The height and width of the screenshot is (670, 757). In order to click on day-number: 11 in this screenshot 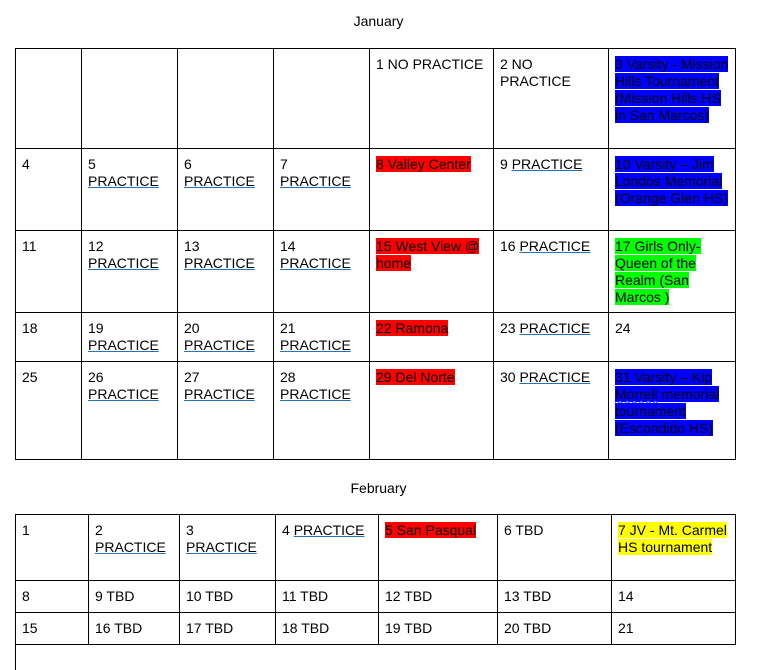, I will do `click(29, 246)`.